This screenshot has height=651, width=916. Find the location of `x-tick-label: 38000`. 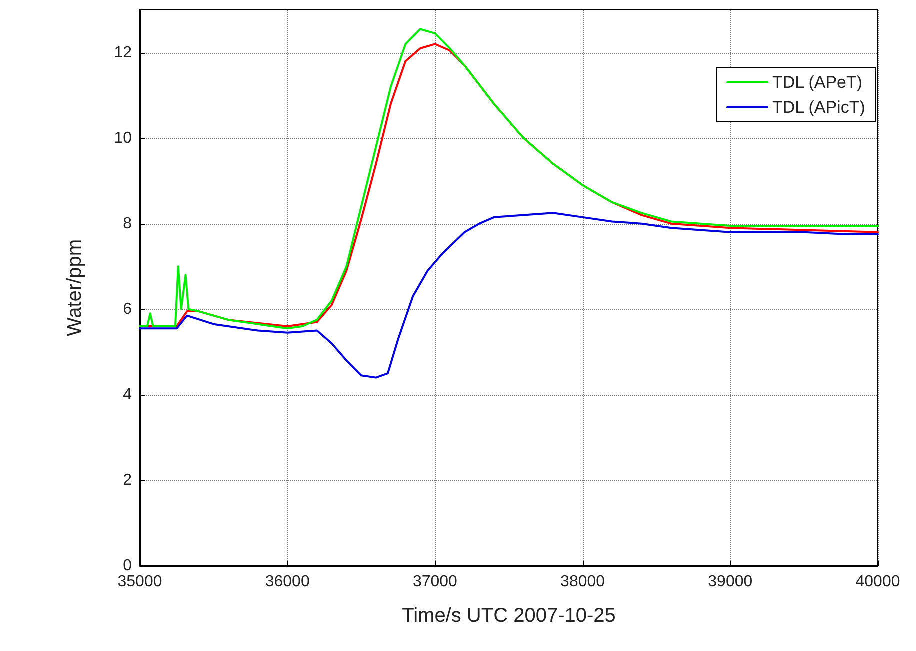

x-tick-label: 38000 is located at coordinates (583, 582).